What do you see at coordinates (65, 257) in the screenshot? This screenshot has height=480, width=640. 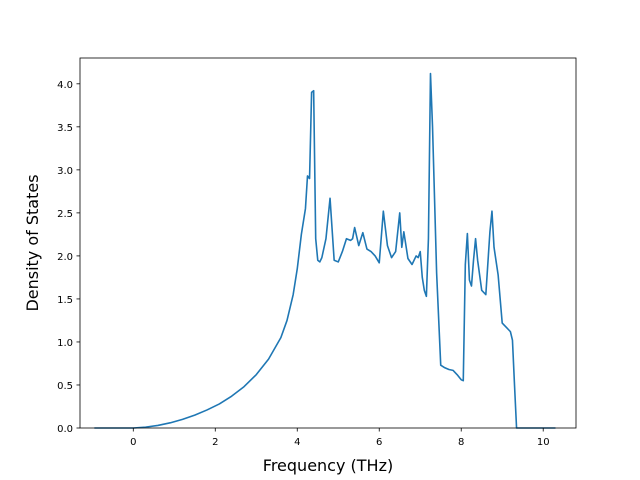 I see `y-tick-label: 2.0` at bounding box center [65, 257].